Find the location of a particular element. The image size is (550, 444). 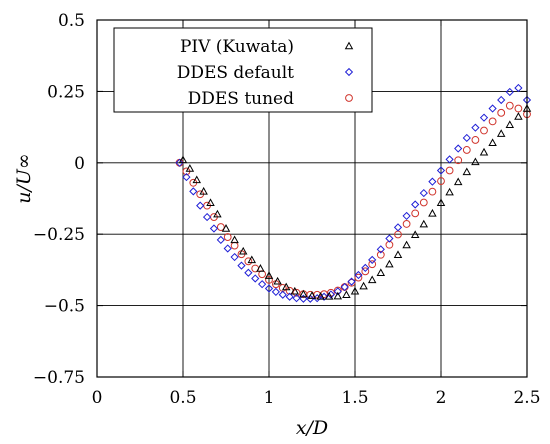

x-tick-label: 0.5 is located at coordinates (182, 398).